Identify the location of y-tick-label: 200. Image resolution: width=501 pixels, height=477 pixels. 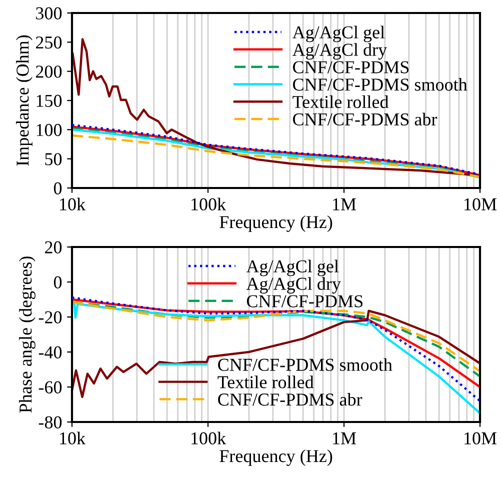
(49, 72).